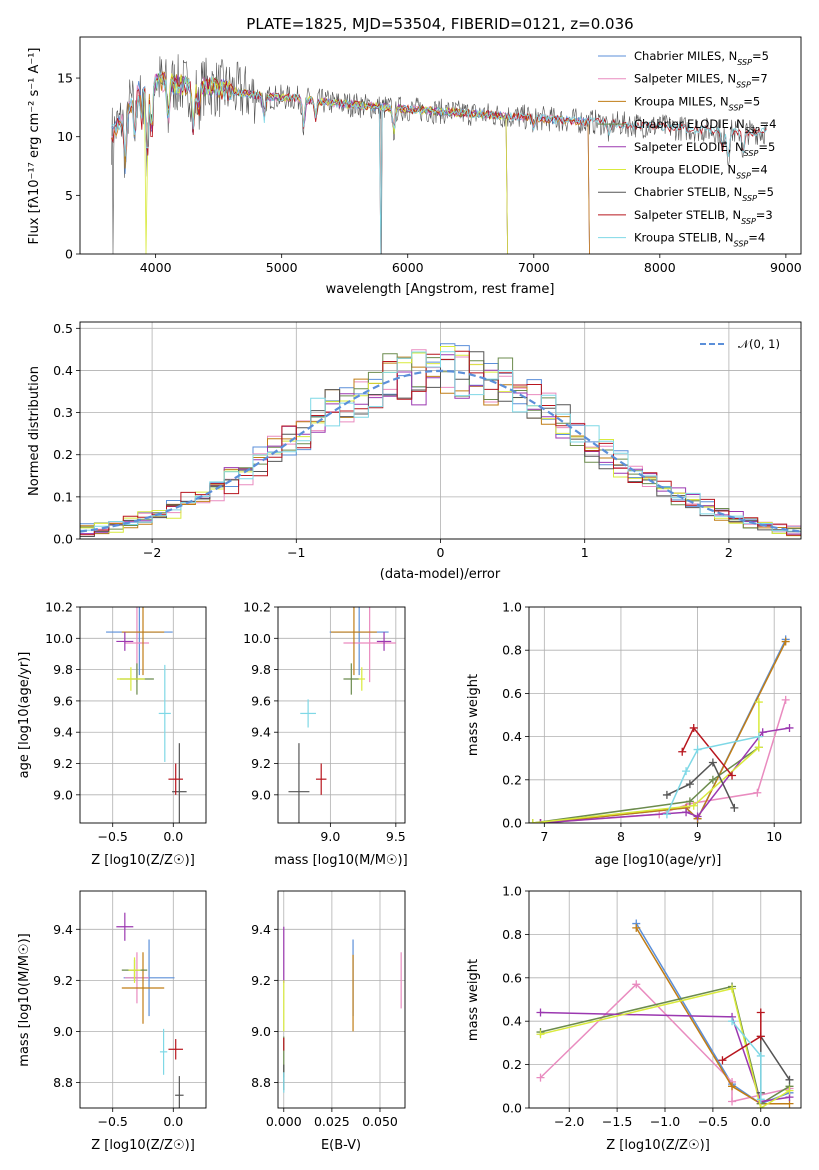 This screenshot has width=819, height=1170. Describe the element at coordinates (340, 860) in the screenshot. I see `age-vs-mass-xlabel: mass [log10(M/M☉)]` at that location.